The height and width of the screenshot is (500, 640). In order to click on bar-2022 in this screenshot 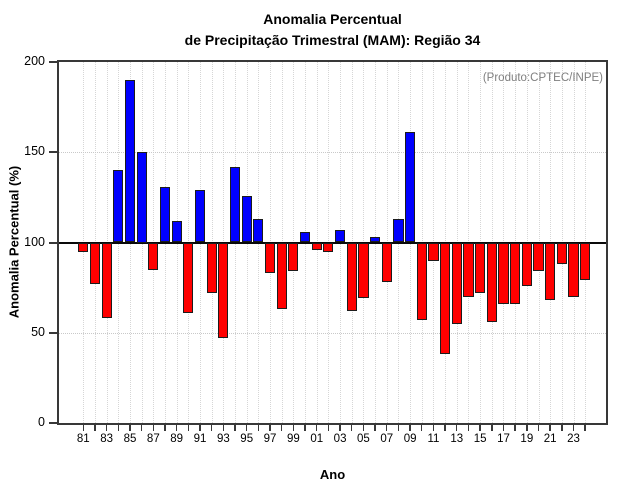, I will do `click(561, 253)`.